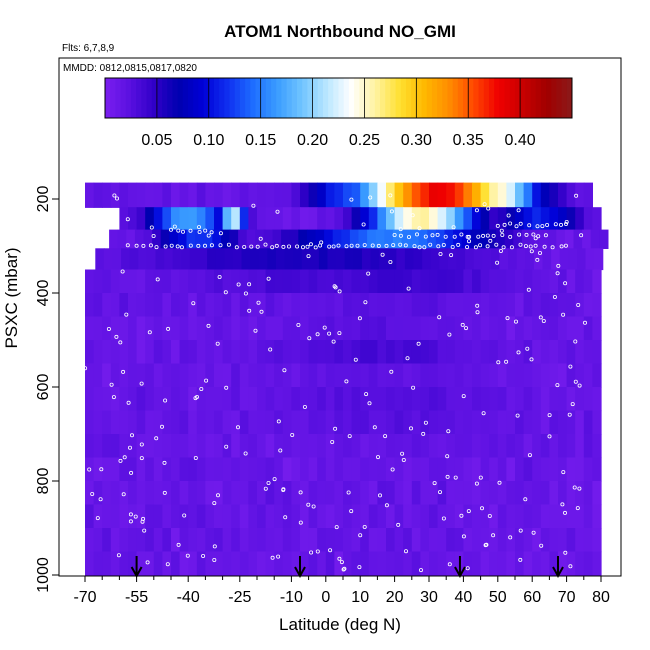  What do you see at coordinates (532, 597) in the screenshot?
I see `x-tick-label: 60` at bounding box center [532, 597].